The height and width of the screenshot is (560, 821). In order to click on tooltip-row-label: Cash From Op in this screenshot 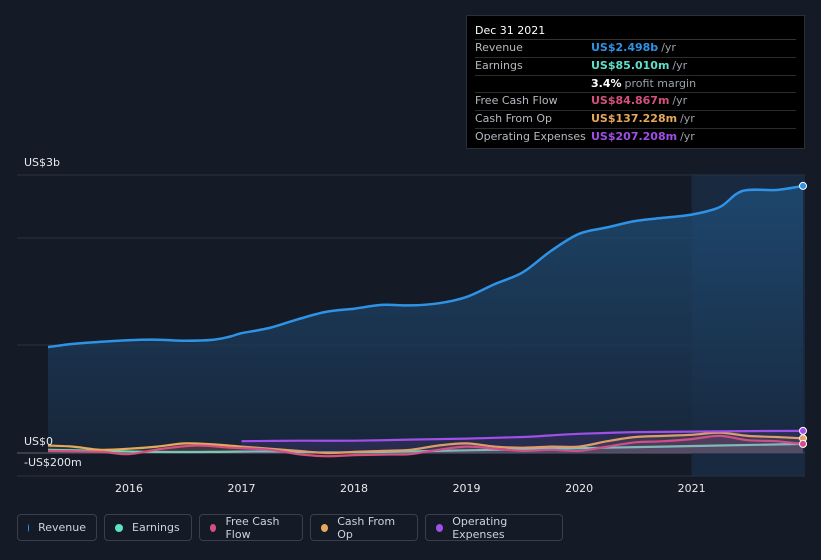, I will do `click(514, 119)`.